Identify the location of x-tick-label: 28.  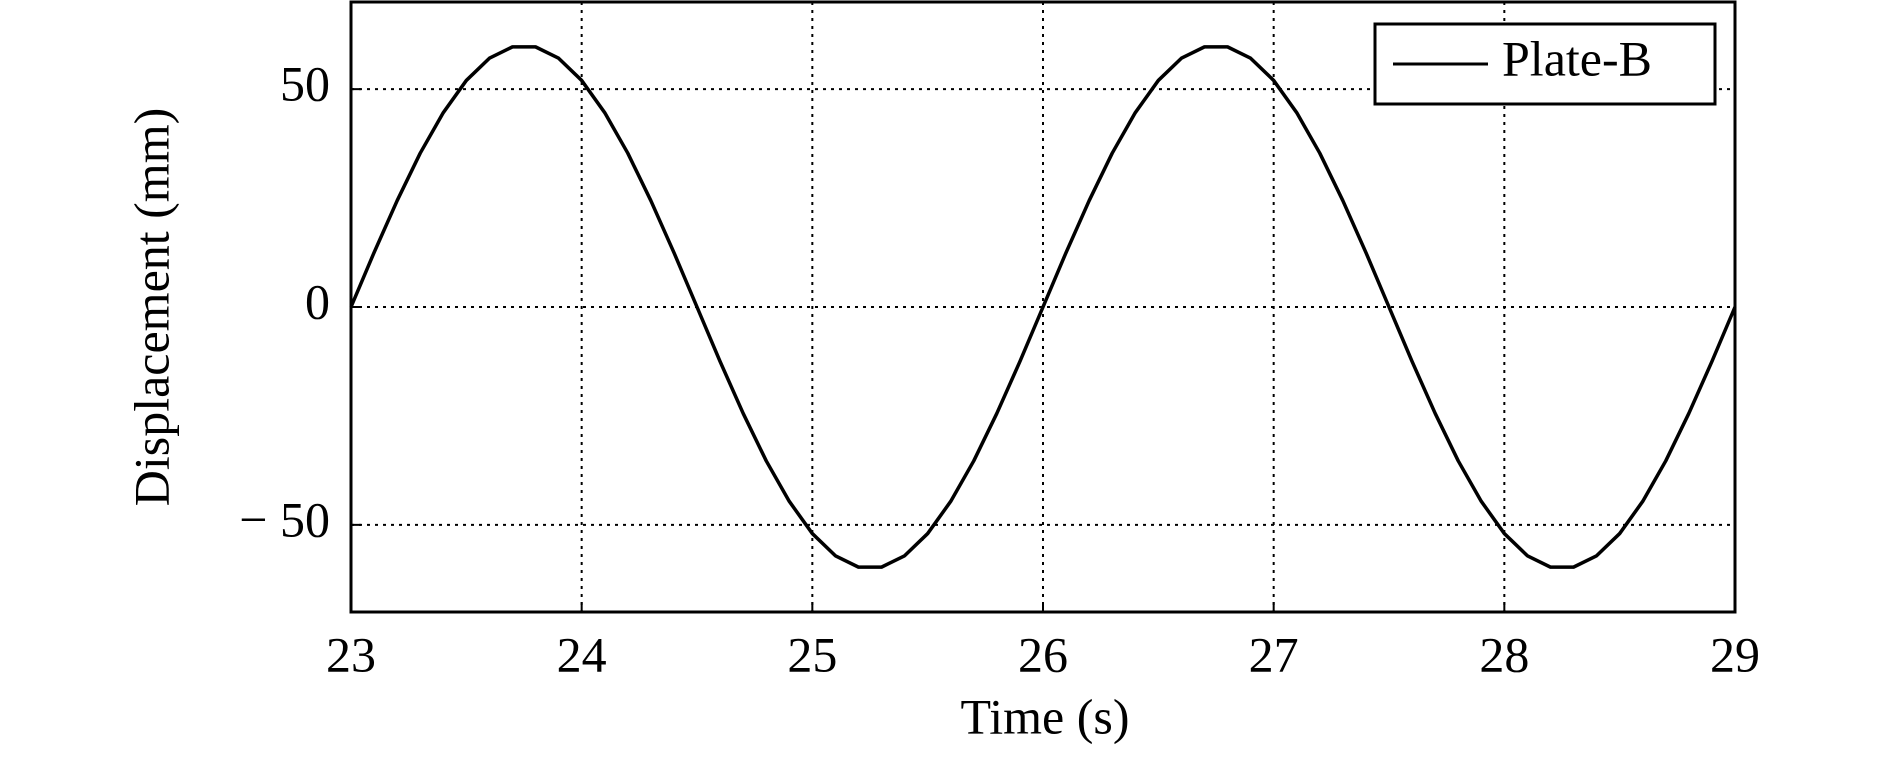
(1504, 654).